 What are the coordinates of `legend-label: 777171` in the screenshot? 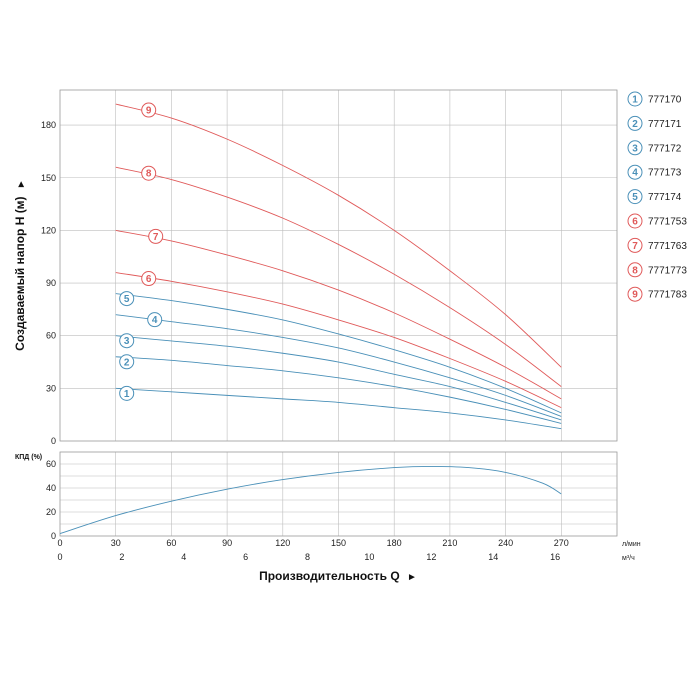 It's located at (665, 124).